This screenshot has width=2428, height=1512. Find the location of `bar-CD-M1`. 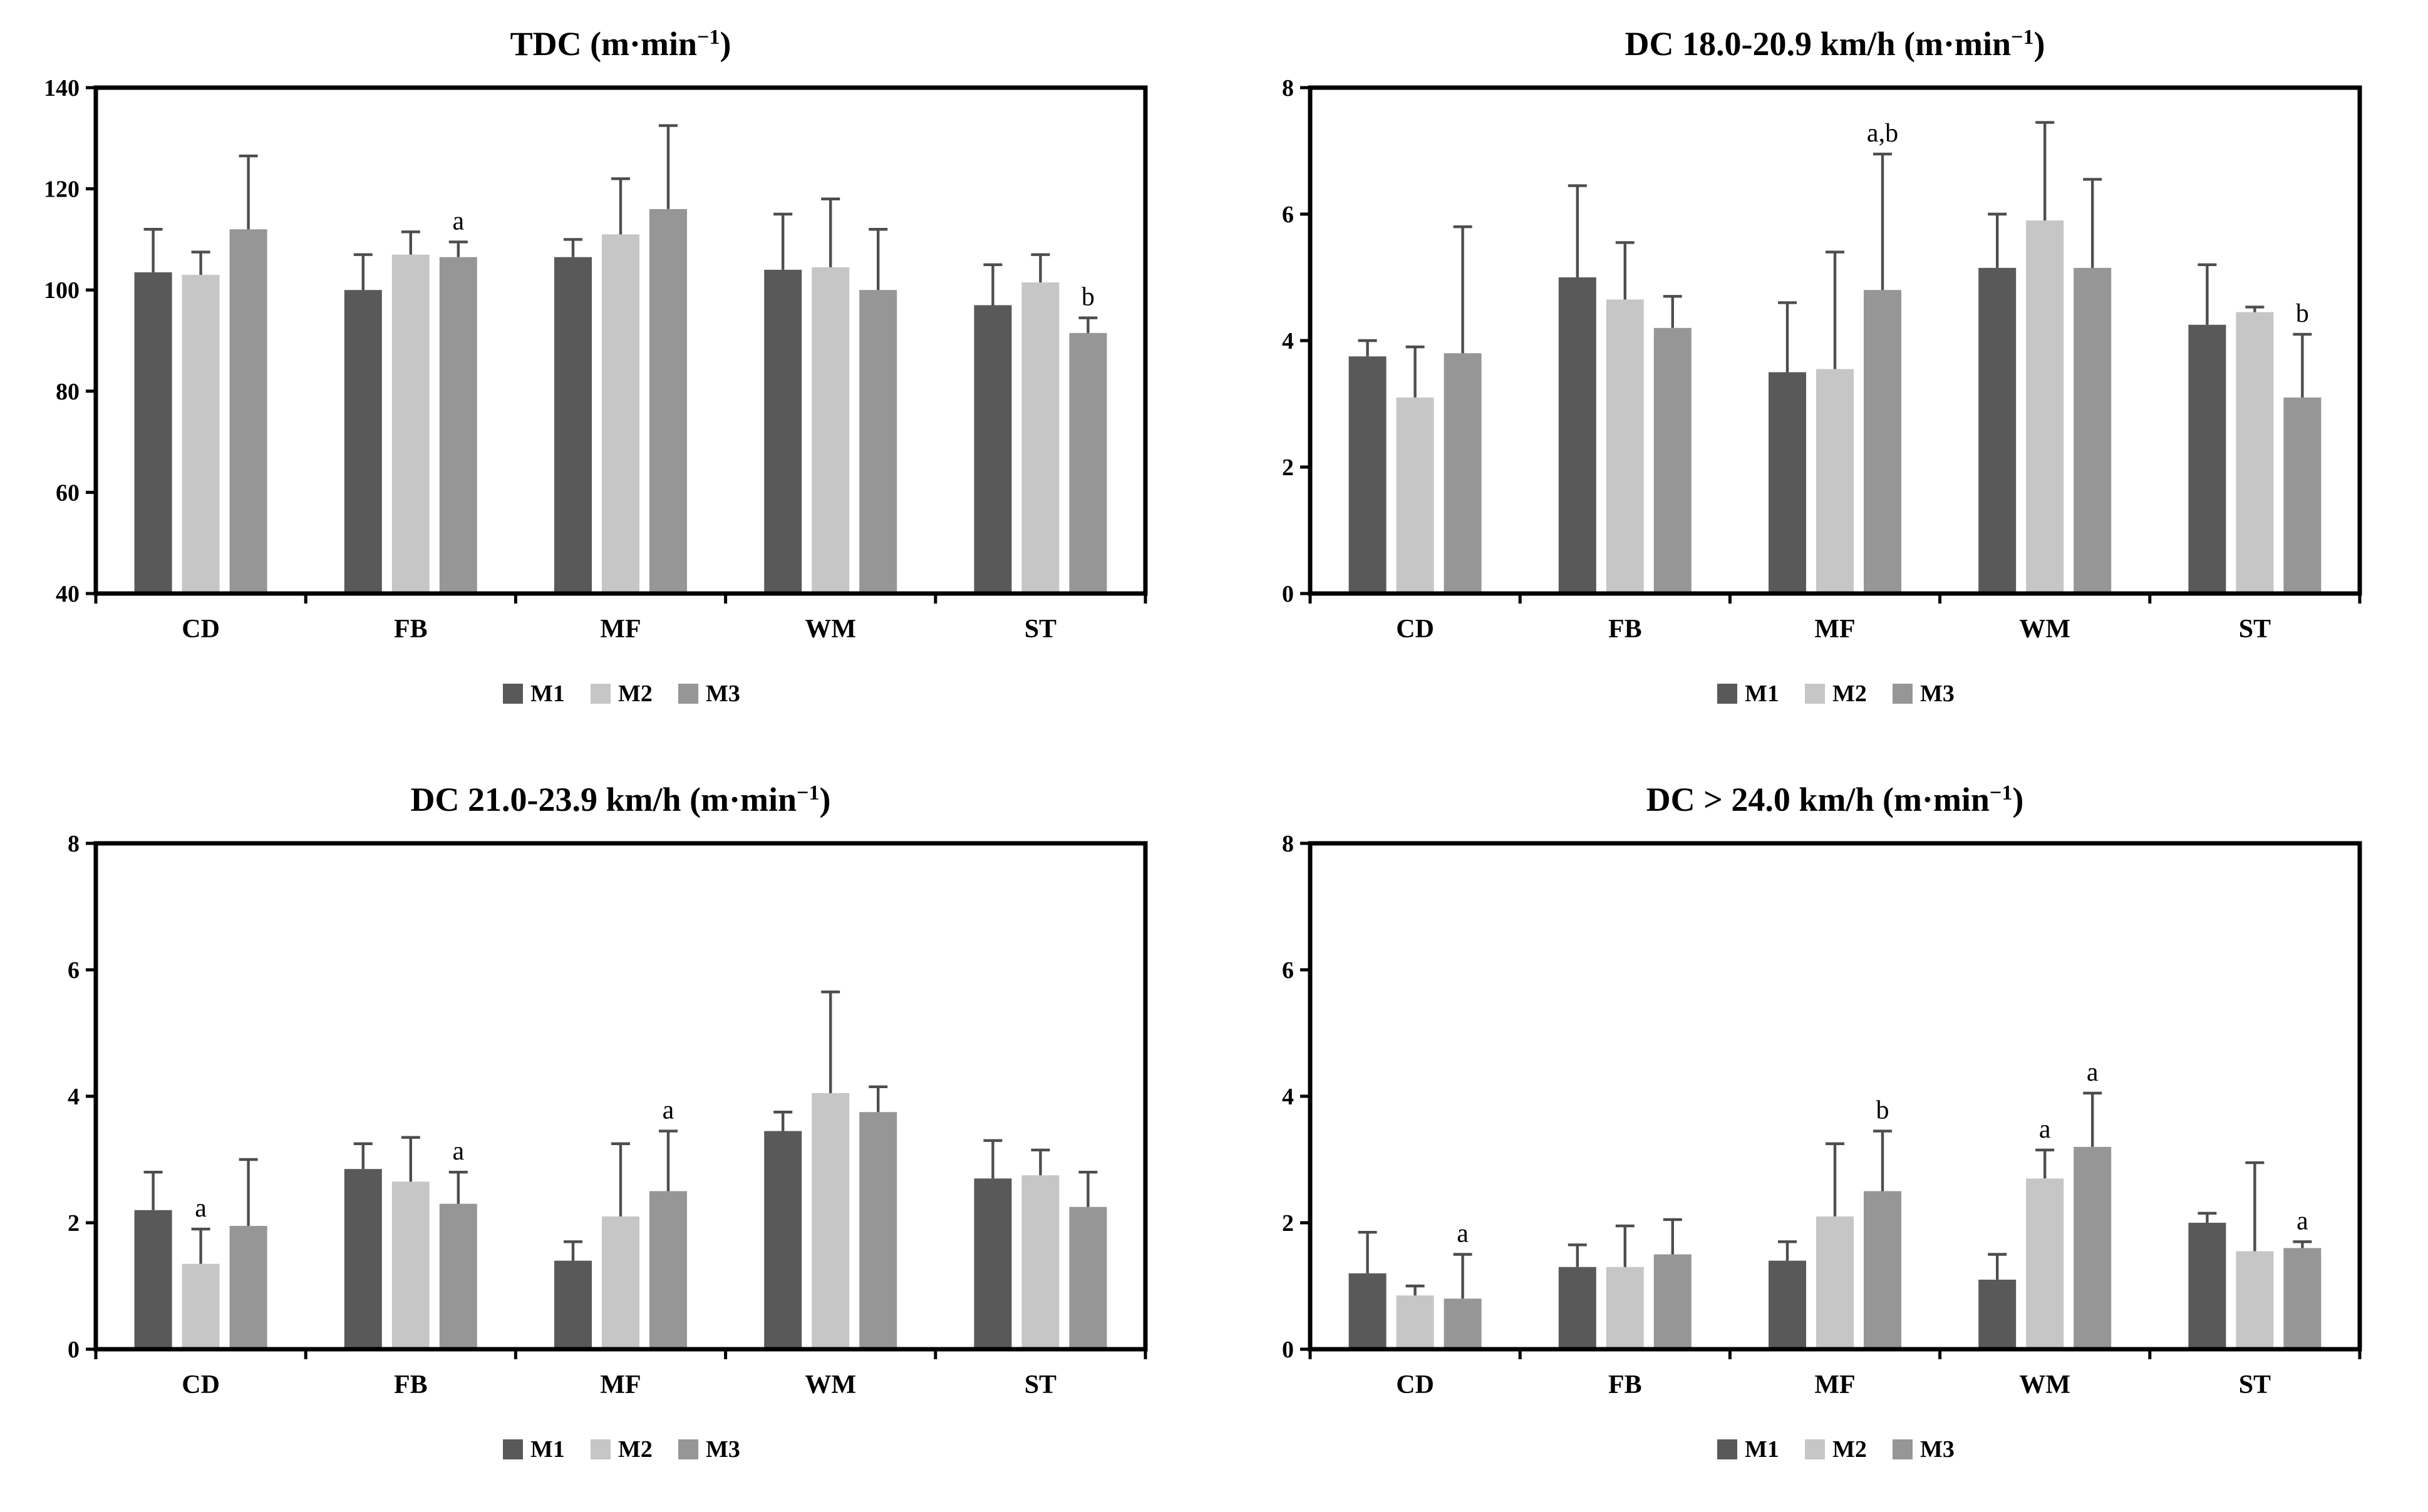

bar-CD-M1 is located at coordinates (153, 433).